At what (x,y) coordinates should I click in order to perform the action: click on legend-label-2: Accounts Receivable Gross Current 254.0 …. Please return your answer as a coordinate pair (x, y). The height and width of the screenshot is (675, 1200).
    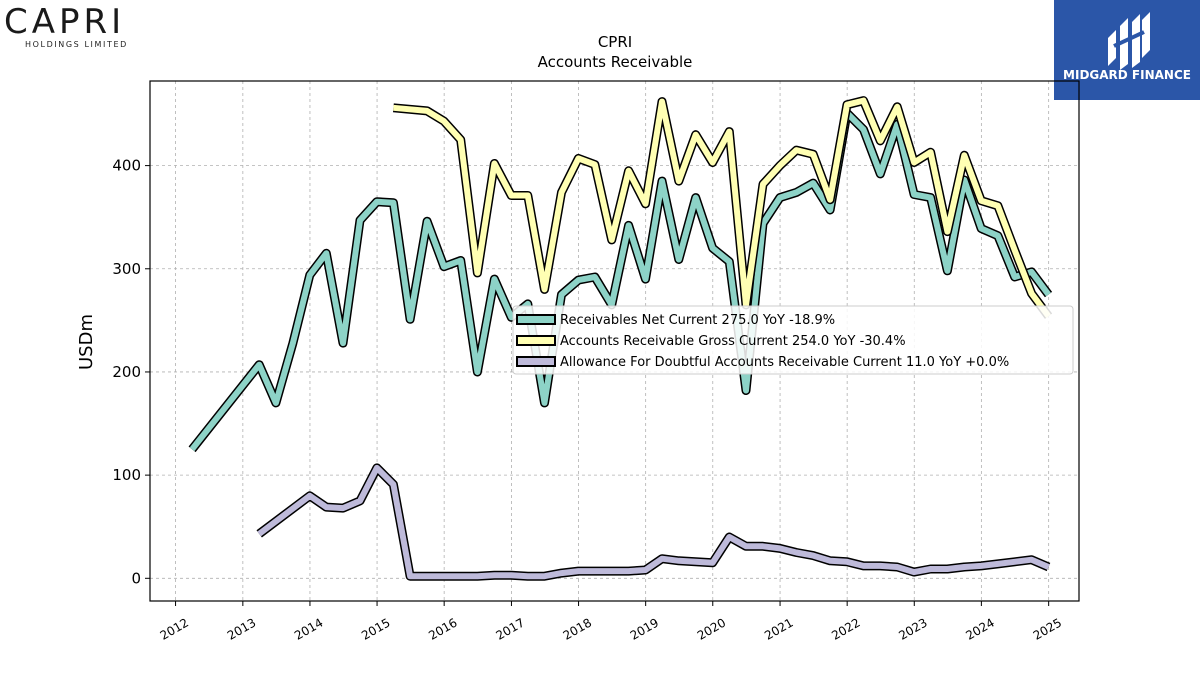
    Looking at the image, I should click on (733, 341).